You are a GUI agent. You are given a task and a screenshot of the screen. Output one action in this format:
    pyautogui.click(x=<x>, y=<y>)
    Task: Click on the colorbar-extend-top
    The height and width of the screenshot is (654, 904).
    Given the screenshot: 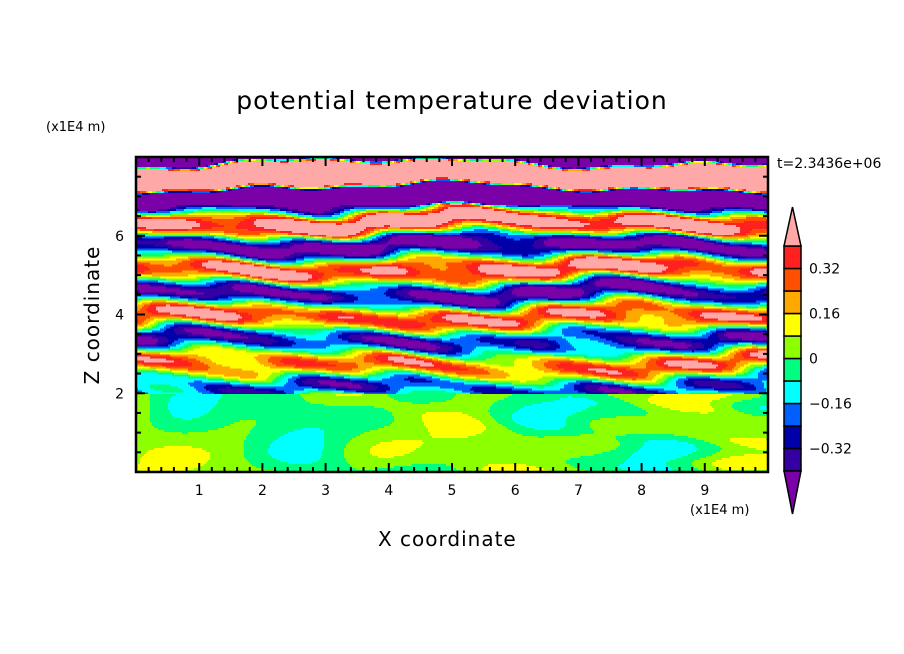 What is the action you would take?
    pyautogui.click(x=792, y=226)
    